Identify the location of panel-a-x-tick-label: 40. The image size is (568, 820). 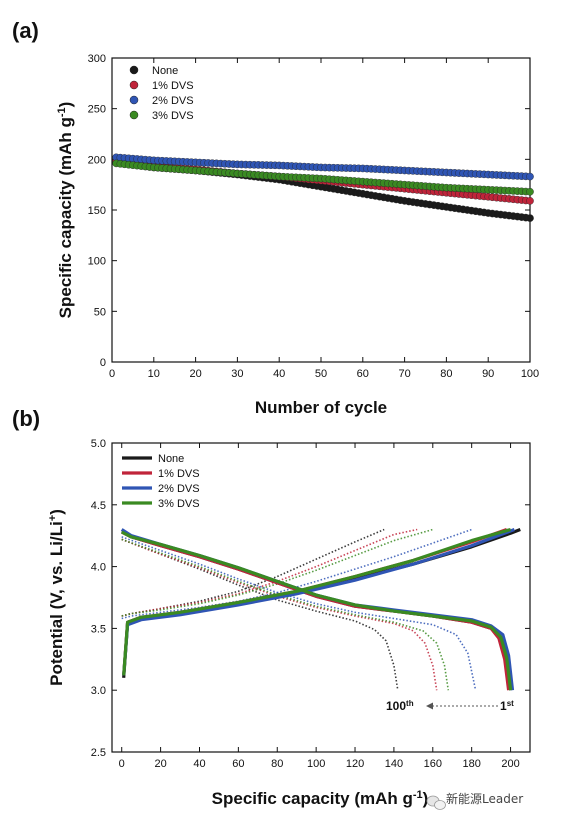
(279, 374).